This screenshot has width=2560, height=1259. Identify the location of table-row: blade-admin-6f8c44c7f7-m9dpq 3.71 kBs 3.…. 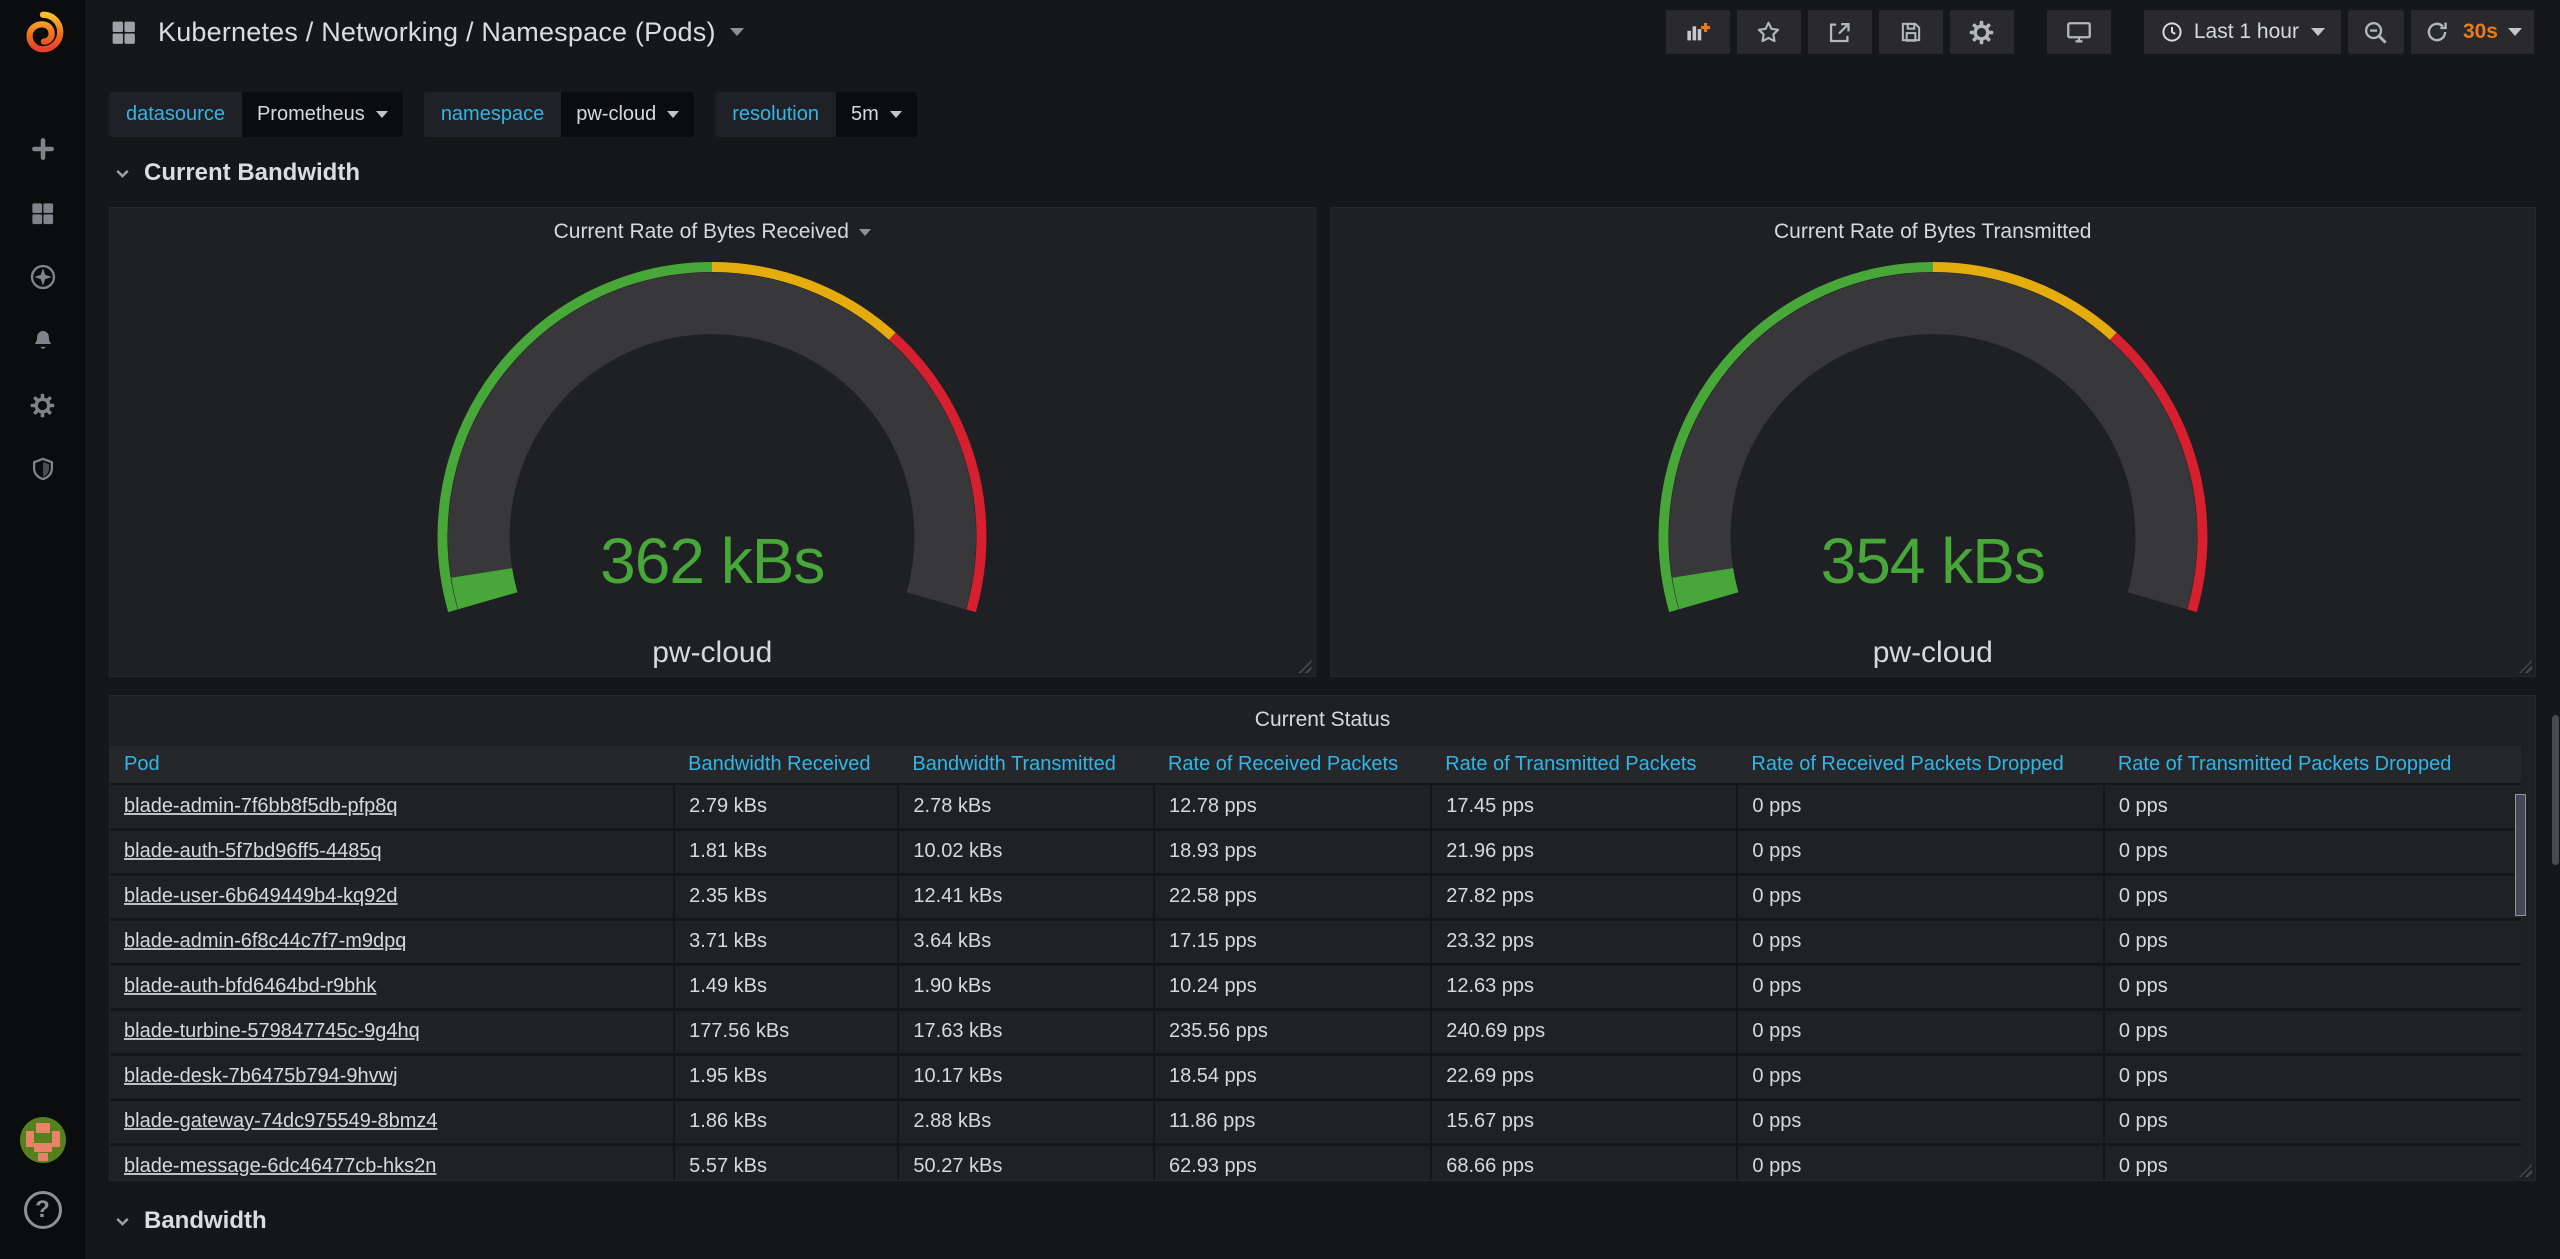
(1315, 942).